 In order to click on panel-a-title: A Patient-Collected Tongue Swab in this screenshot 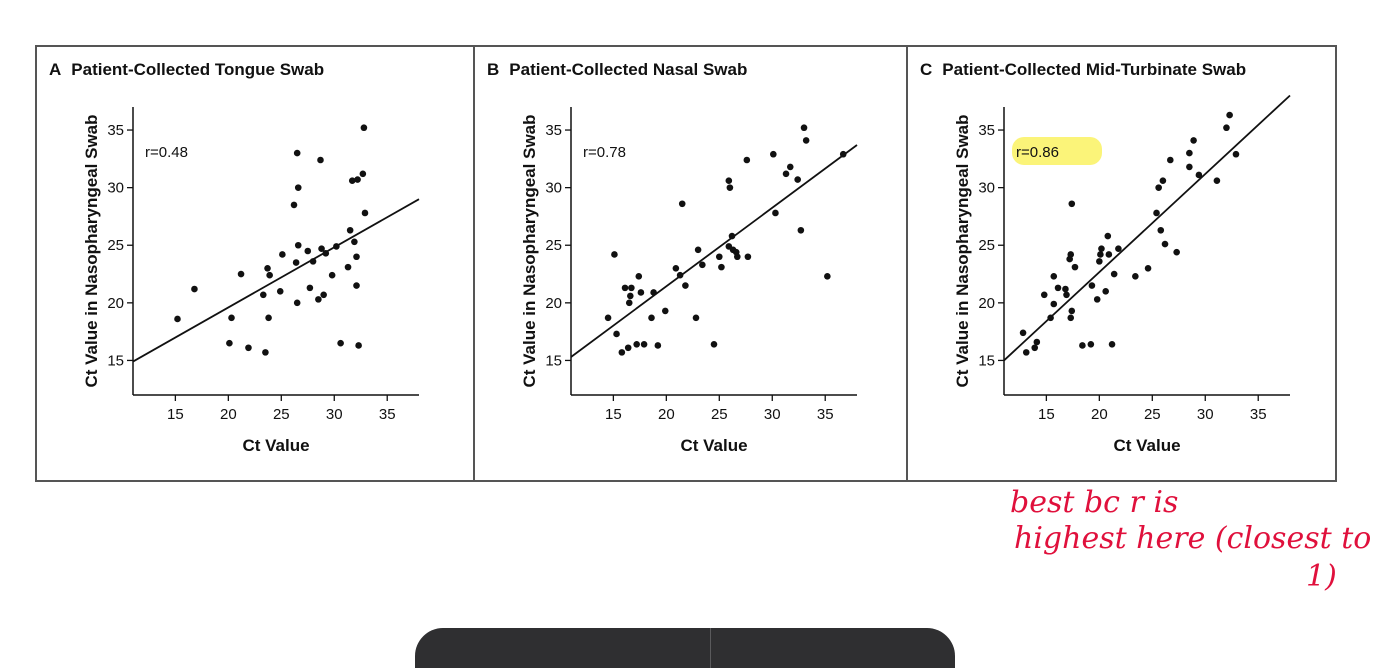, I will do `click(186, 70)`.